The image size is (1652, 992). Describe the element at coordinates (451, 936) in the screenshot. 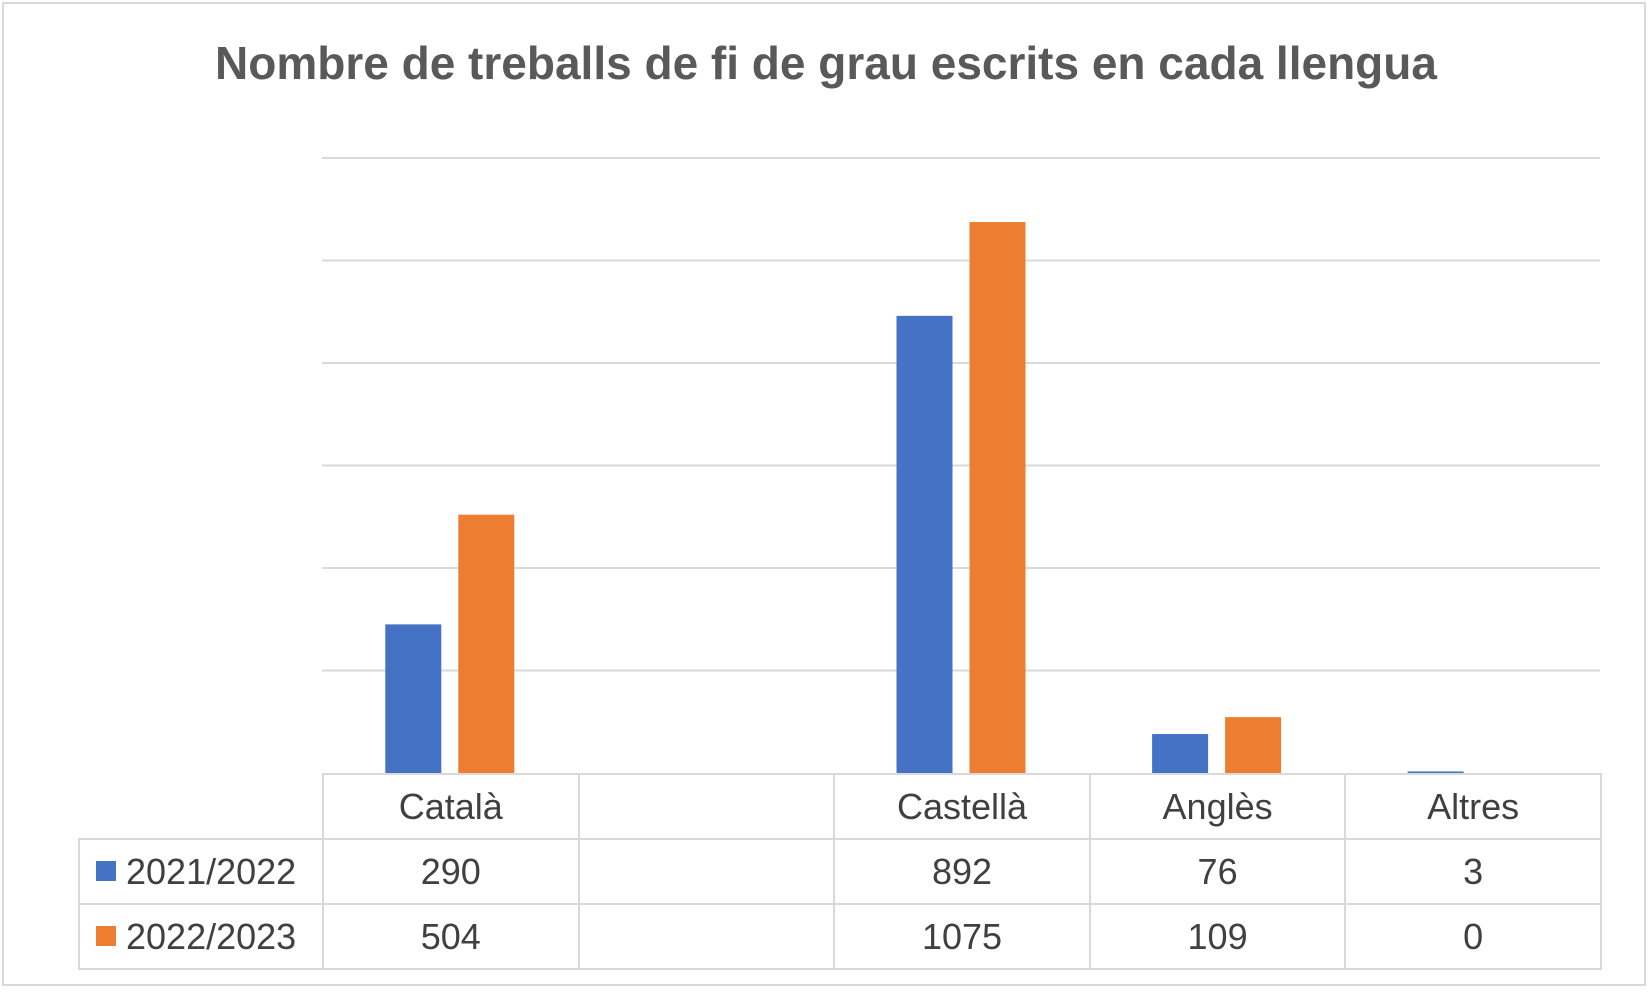

I see `data-label: 504` at that location.